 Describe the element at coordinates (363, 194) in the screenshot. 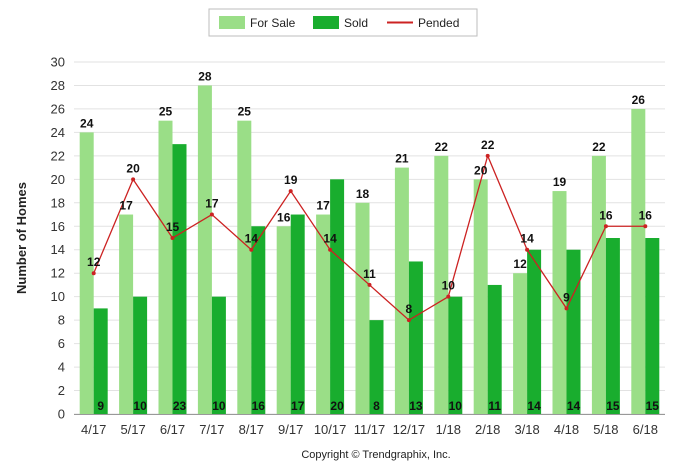

I see `label-for-sale: 18` at that location.